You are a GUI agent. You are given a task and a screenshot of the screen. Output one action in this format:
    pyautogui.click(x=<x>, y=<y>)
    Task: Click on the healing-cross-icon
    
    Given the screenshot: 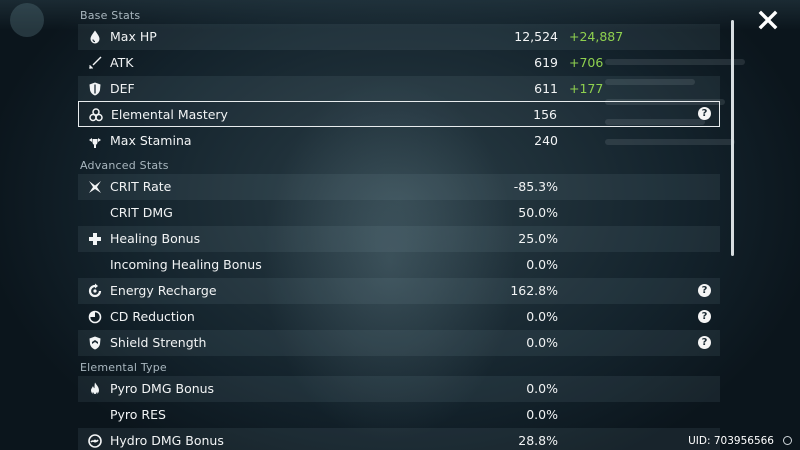 What is the action you would take?
    pyautogui.click(x=95, y=239)
    